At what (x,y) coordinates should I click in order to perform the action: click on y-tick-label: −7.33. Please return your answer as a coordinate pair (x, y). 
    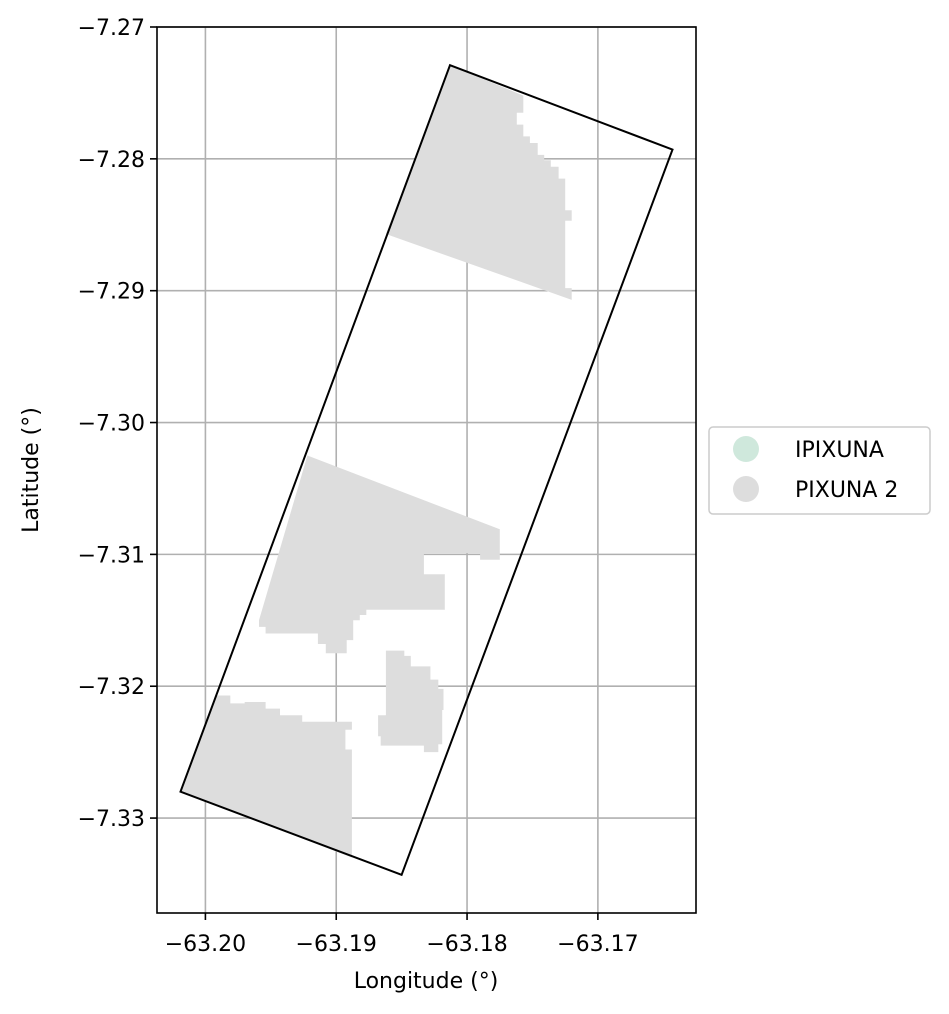
    Looking at the image, I should click on (111, 819).